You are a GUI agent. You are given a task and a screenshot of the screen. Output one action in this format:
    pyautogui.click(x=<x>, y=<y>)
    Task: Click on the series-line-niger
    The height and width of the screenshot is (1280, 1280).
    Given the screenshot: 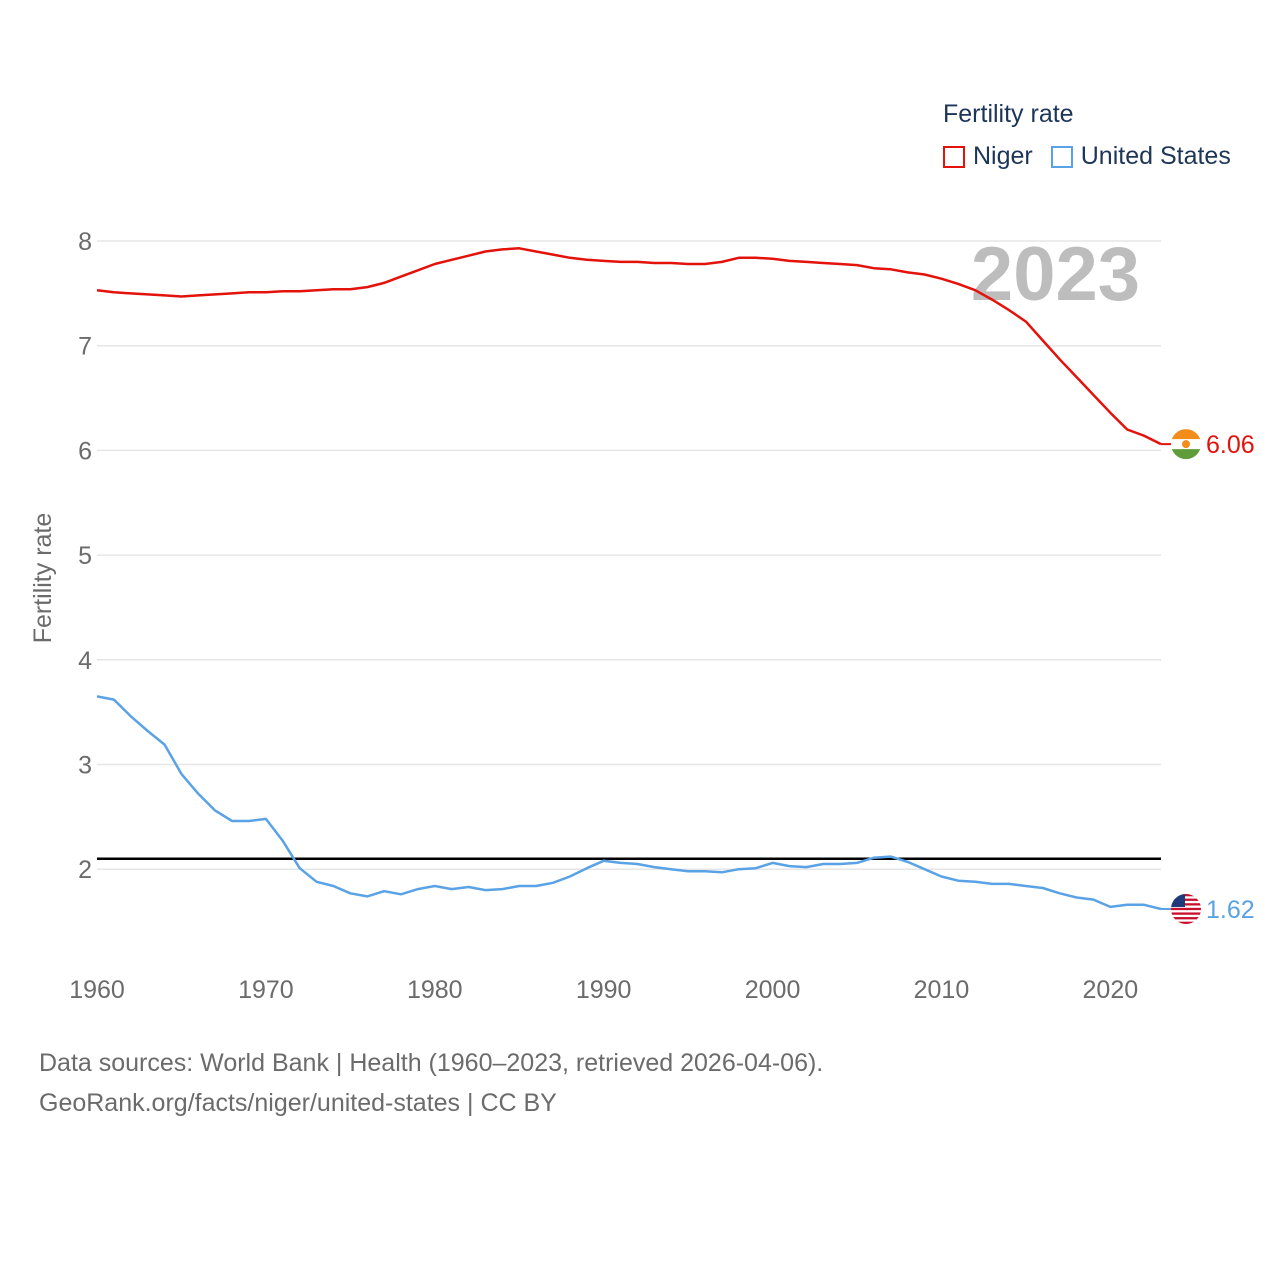 What is the action you would take?
    pyautogui.click(x=629, y=346)
    